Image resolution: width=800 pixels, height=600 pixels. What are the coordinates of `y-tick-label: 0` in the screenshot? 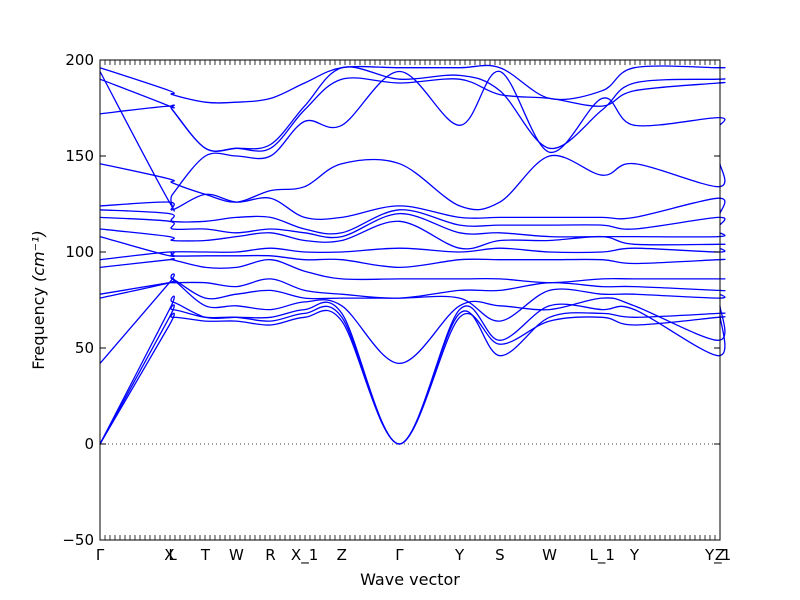 It's located at (89, 444).